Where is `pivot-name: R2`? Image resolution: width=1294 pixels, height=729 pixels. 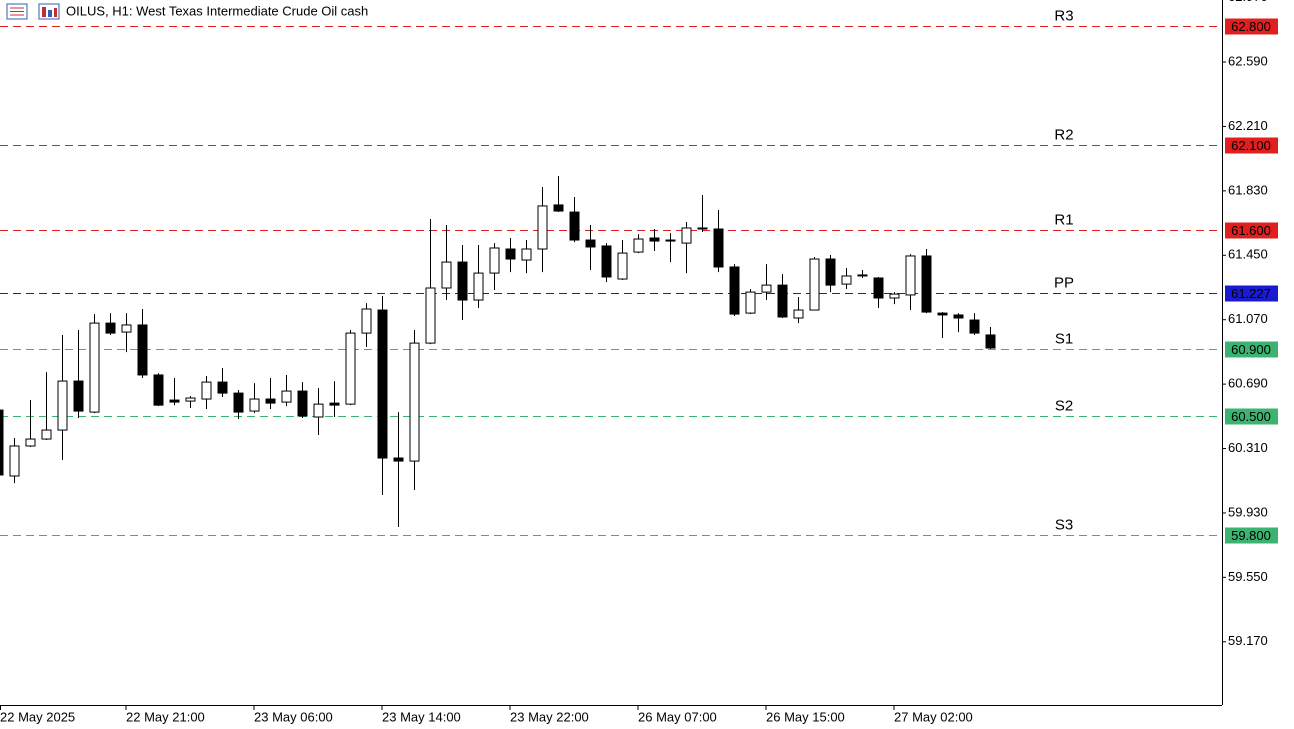
pivot-name: R2 is located at coordinates (1063, 134).